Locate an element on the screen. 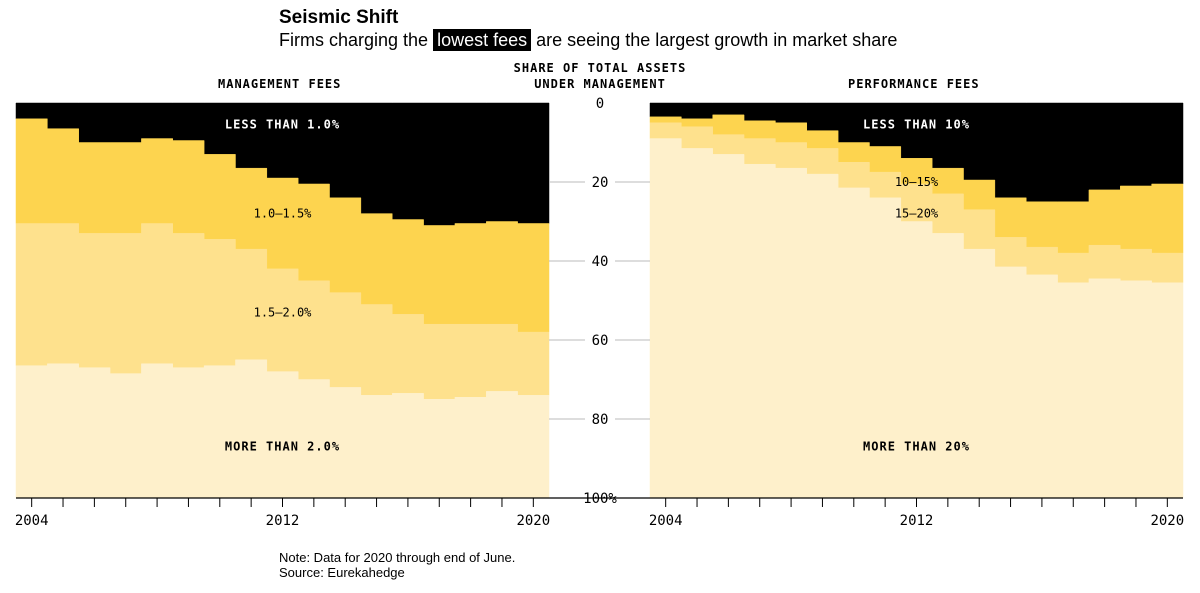 This screenshot has height=593, width=1200. y-tick-label: 20 is located at coordinates (600, 183).